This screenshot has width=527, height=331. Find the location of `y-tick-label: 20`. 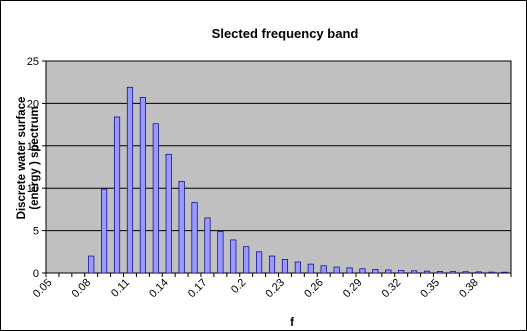

y-tick-label: 20 is located at coordinates (33, 104).